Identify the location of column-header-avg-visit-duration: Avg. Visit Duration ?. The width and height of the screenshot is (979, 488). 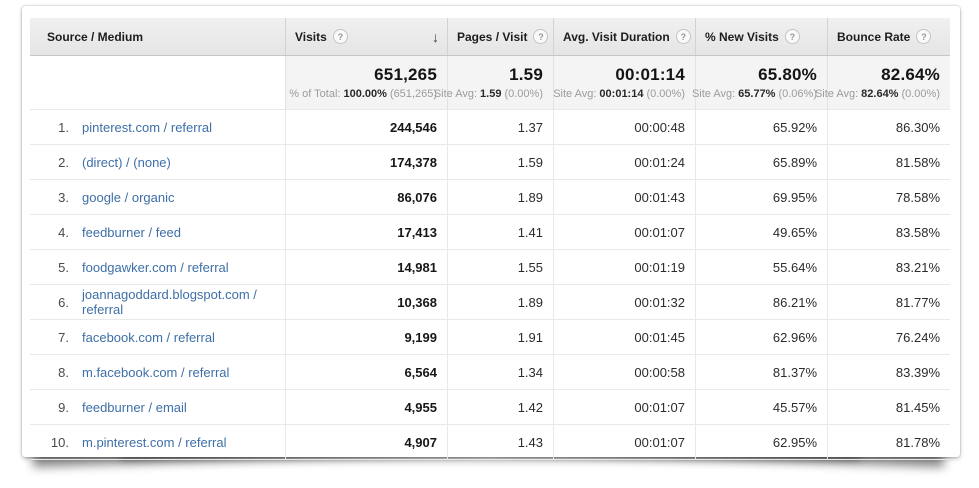
(624, 36).